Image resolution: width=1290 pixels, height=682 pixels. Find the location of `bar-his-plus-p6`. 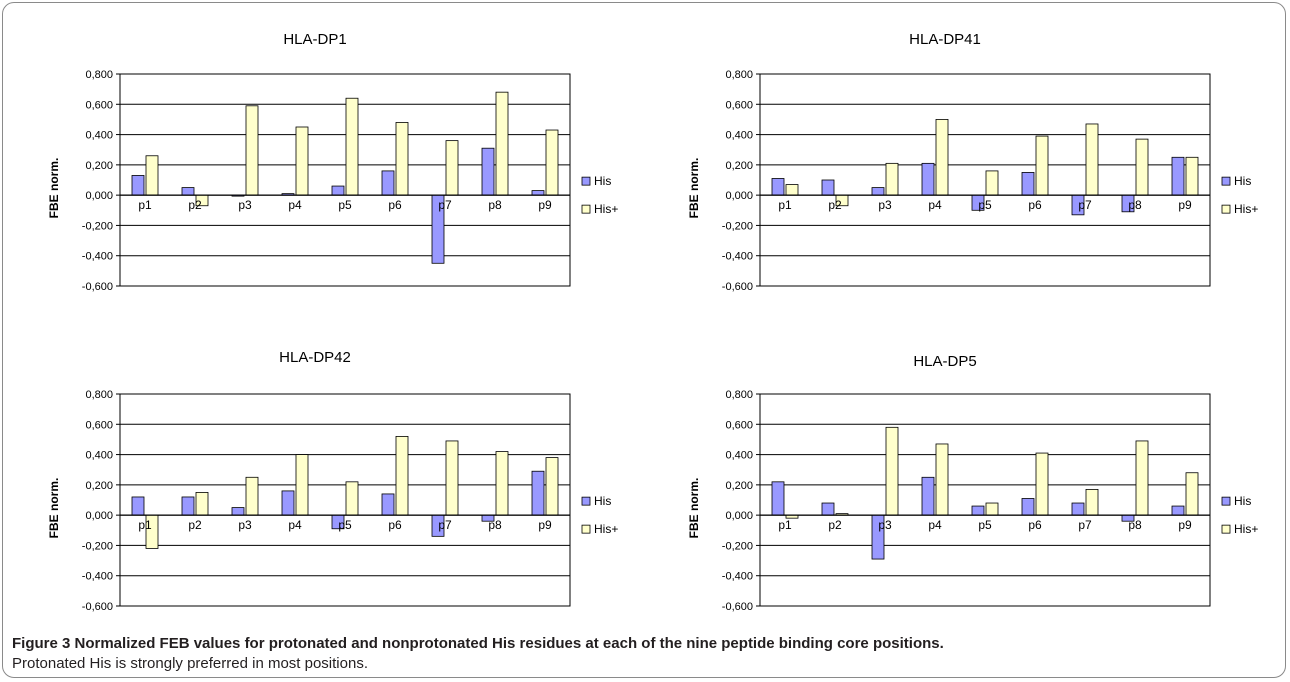

bar-his-plus-p6 is located at coordinates (1042, 484).